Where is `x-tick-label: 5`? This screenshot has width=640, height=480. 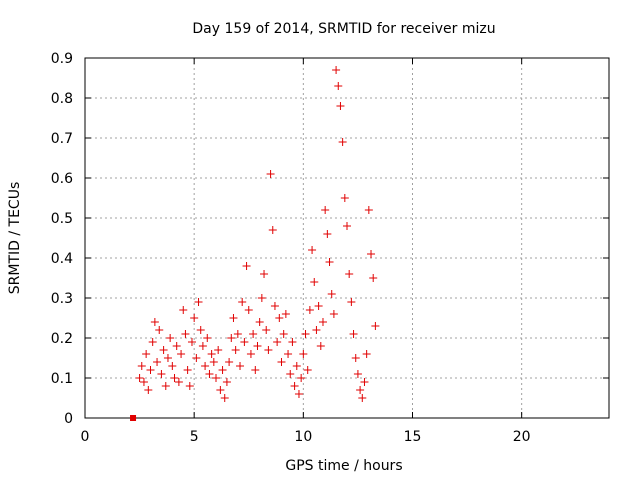 x-tick-label: 5 is located at coordinates (194, 437).